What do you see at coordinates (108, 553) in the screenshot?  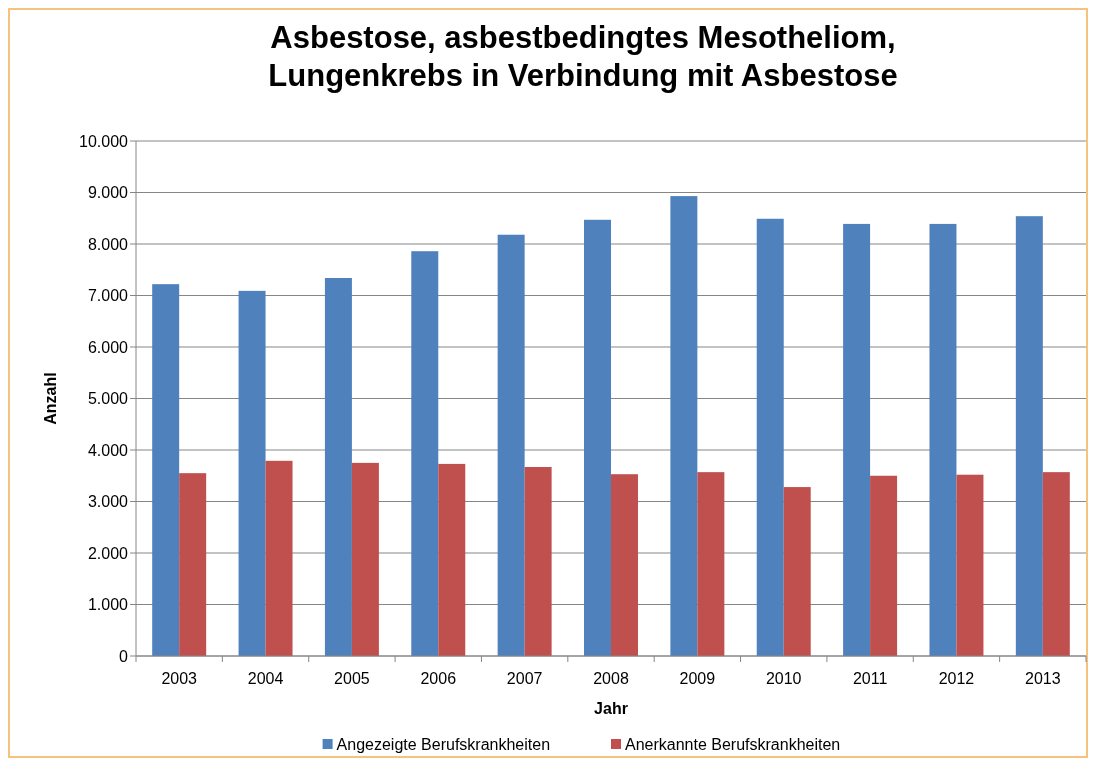 I see `y-tick-label: 2.000` at bounding box center [108, 553].